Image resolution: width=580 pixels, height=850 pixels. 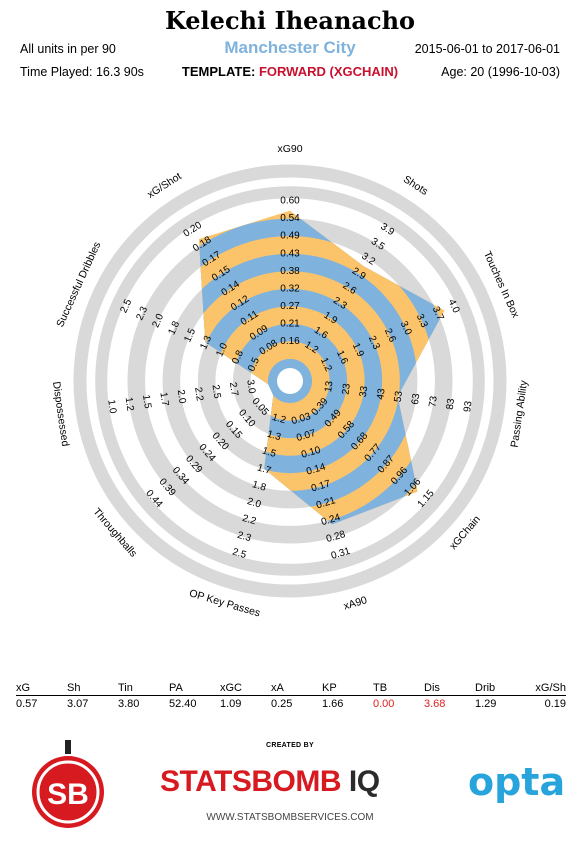 What do you see at coordinates (78, 703) in the screenshot?
I see `stat-value-sh: 3.07` at bounding box center [78, 703].